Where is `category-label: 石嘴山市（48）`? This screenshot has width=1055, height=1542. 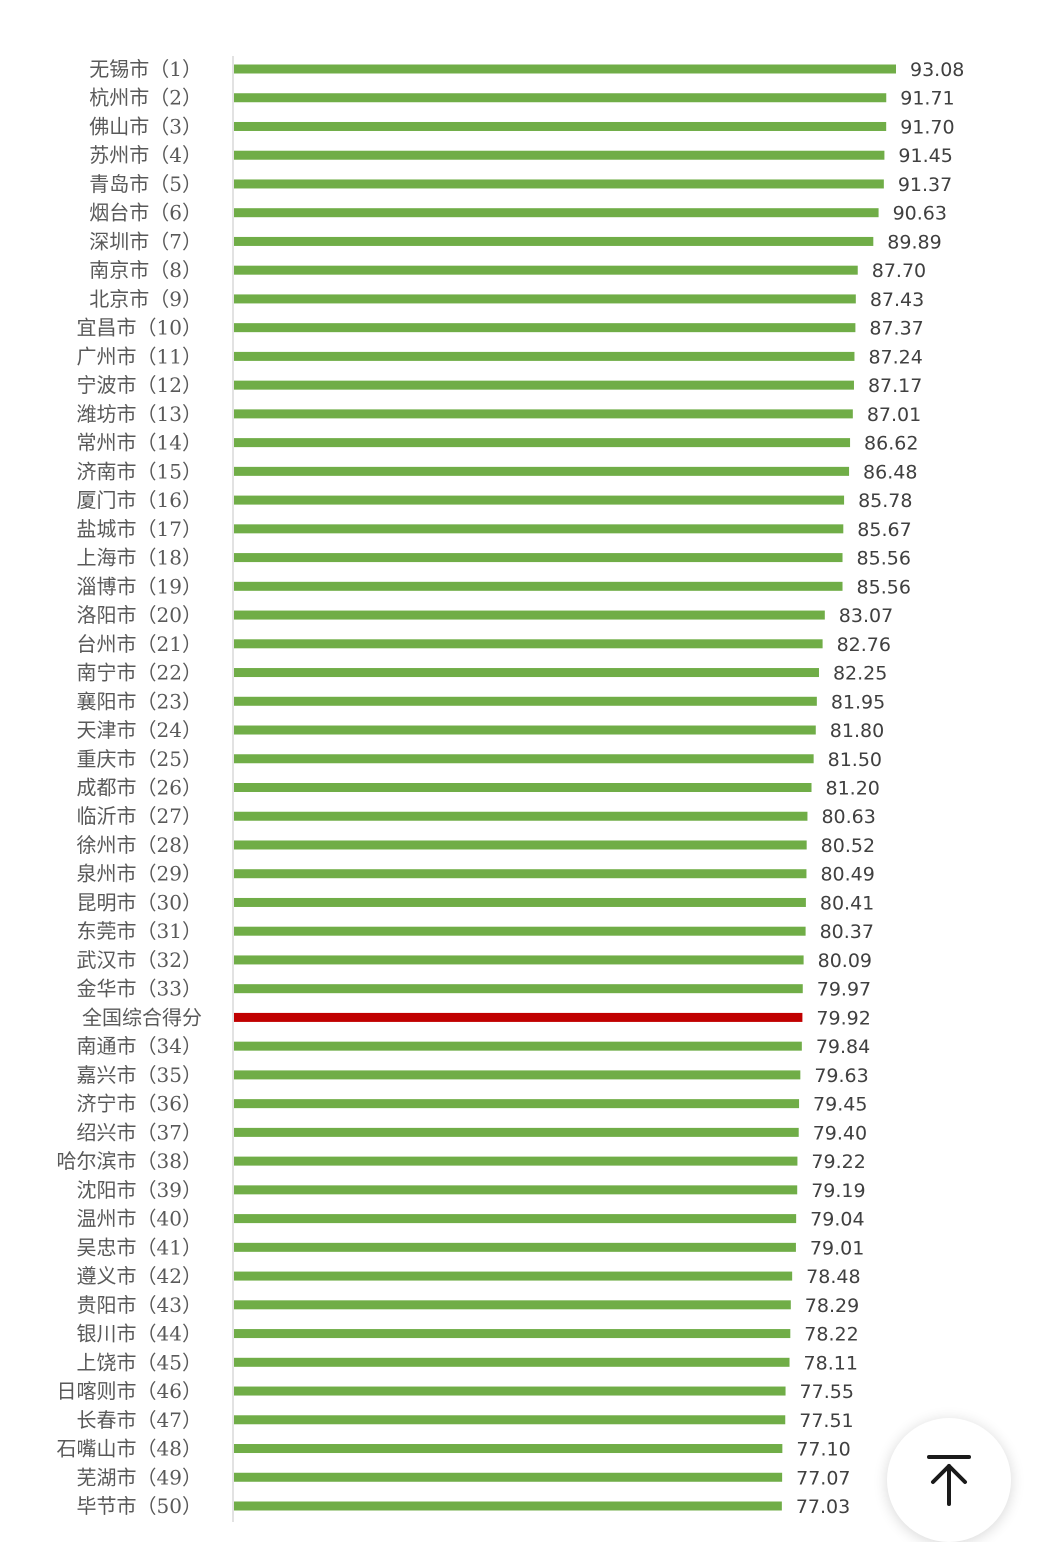
category-label: 石嘴山市（48） is located at coordinates (129, 1449).